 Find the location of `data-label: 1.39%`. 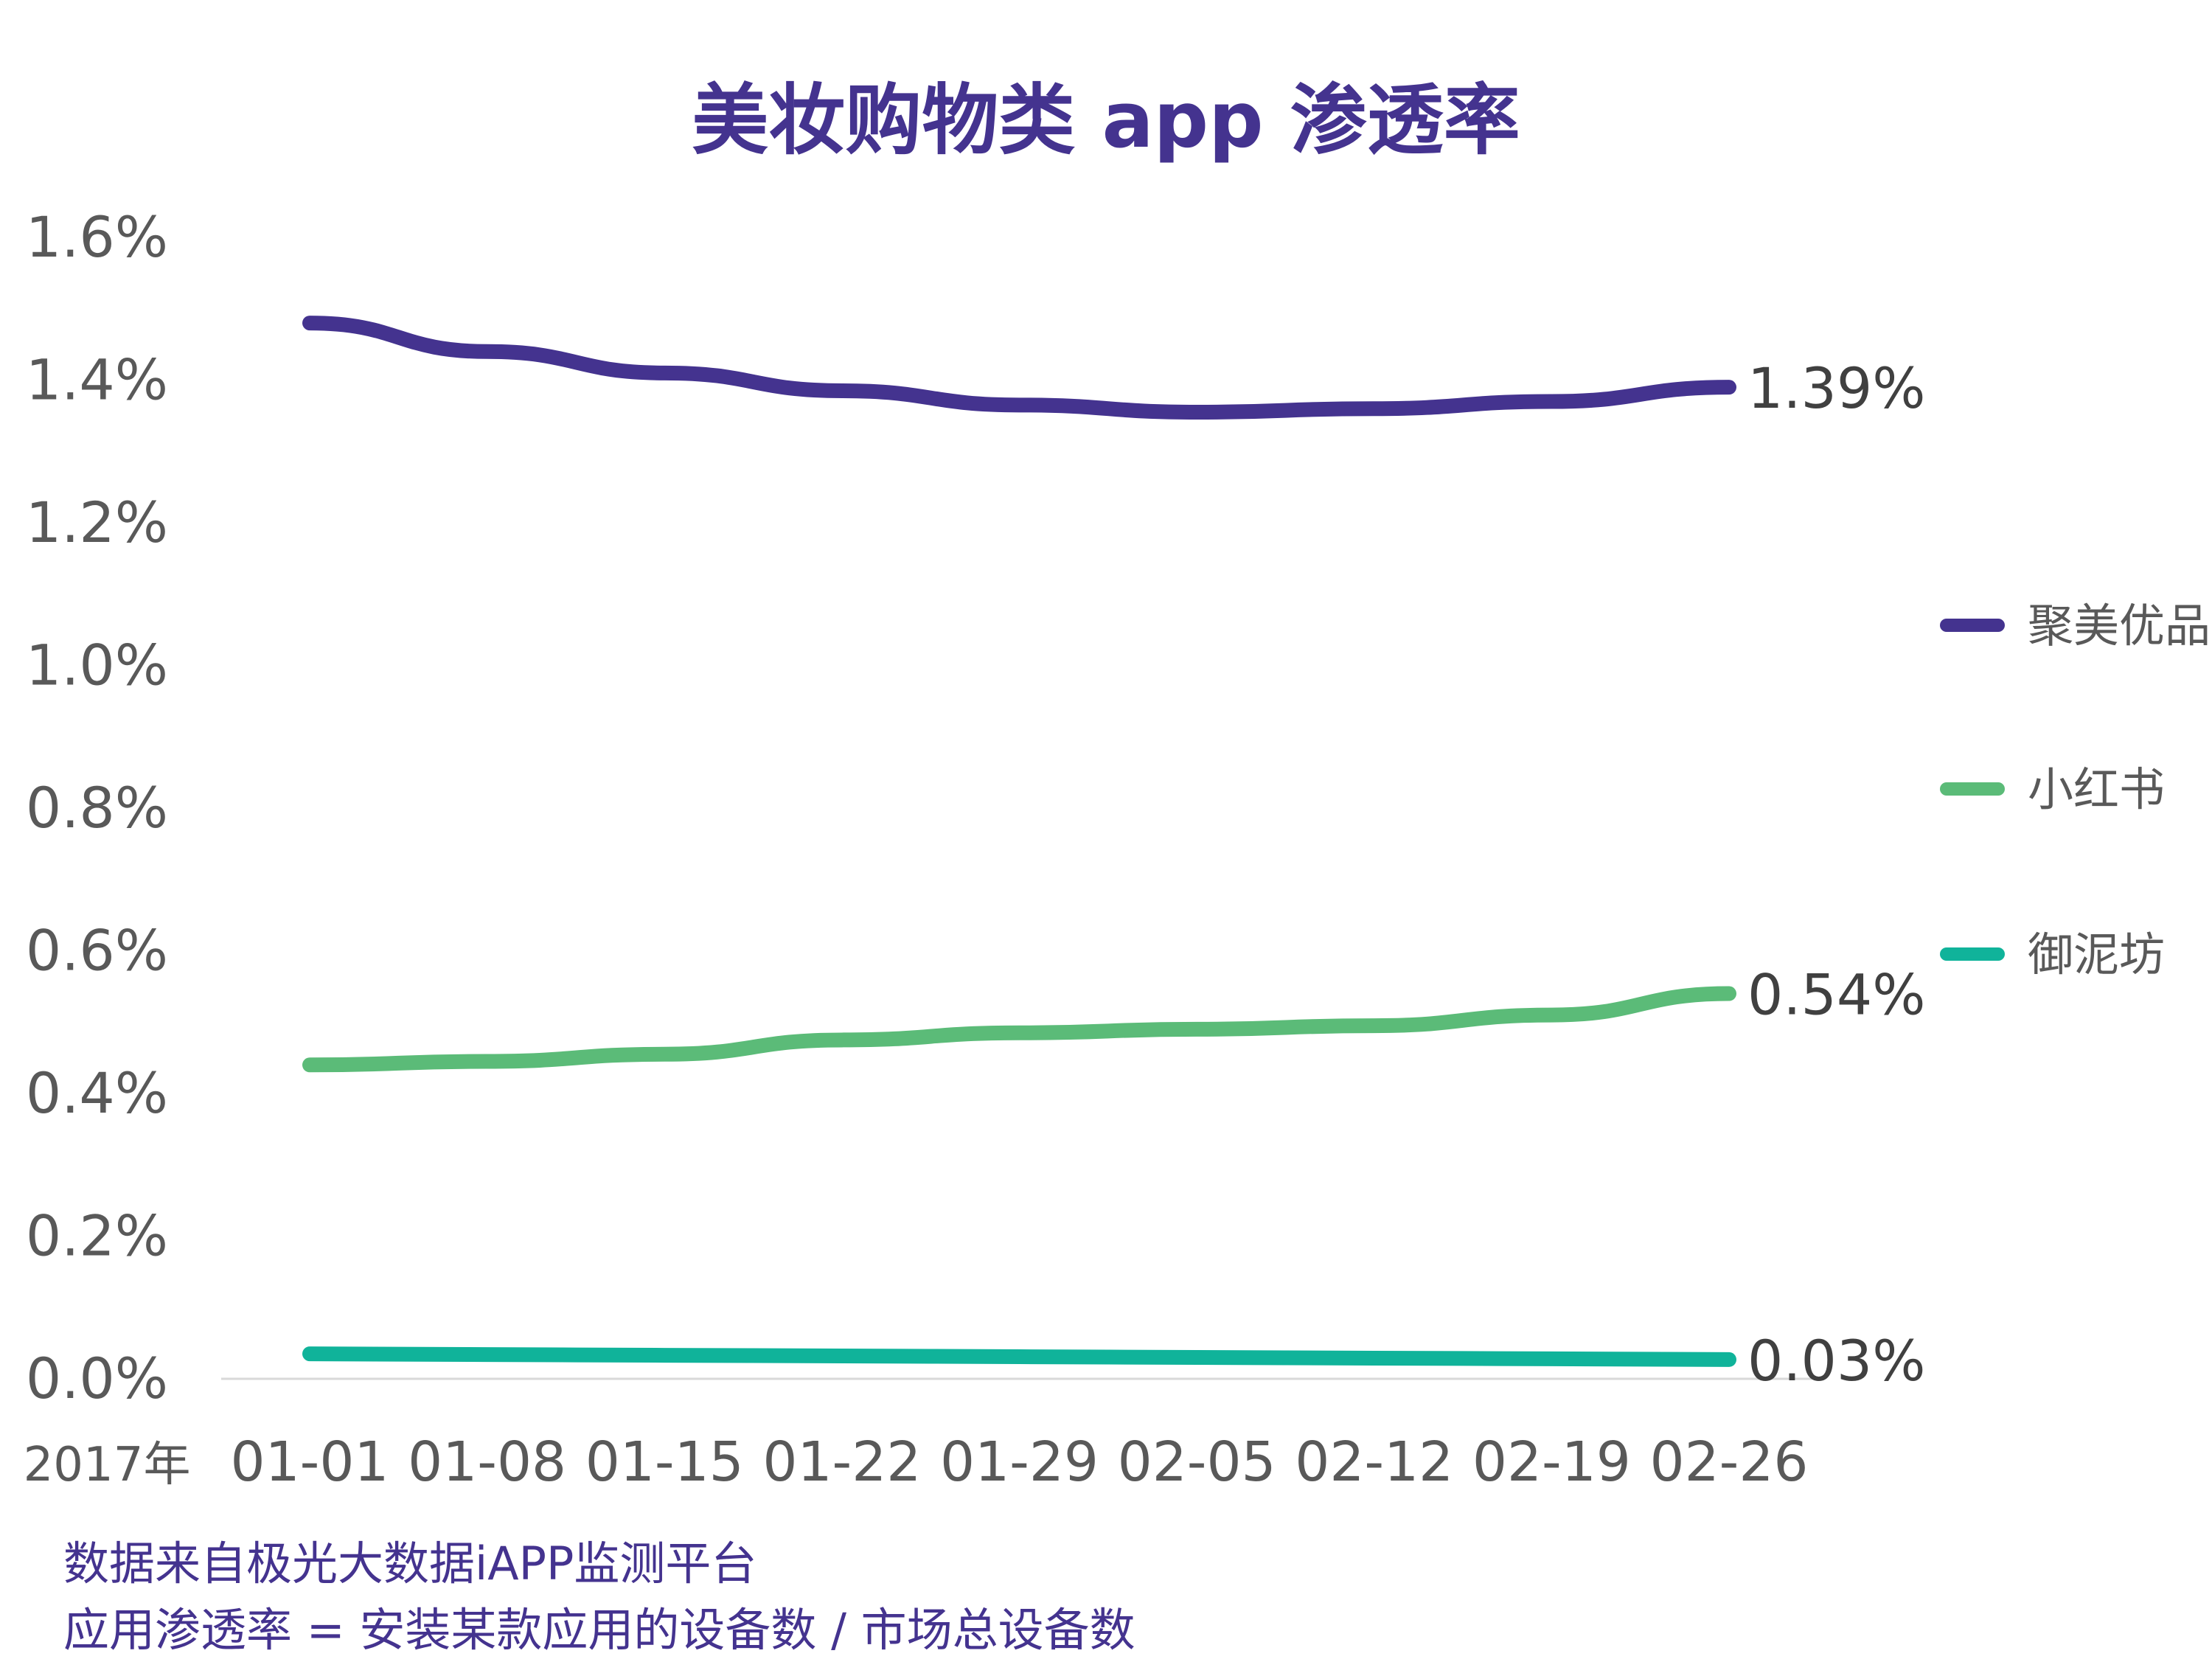

data-label: 1.39% is located at coordinates (1836, 388).